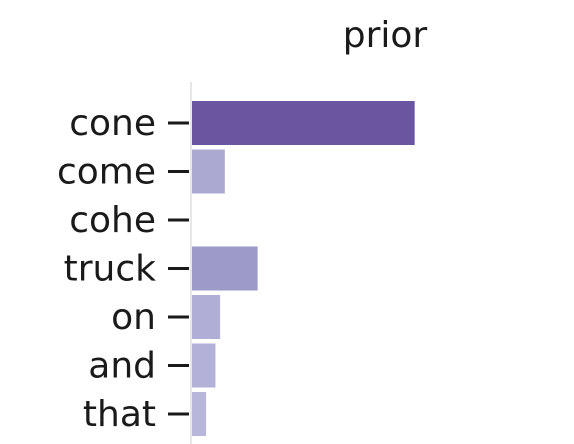  Describe the element at coordinates (208, 171) in the screenshot. I see `bar-come` at that location.